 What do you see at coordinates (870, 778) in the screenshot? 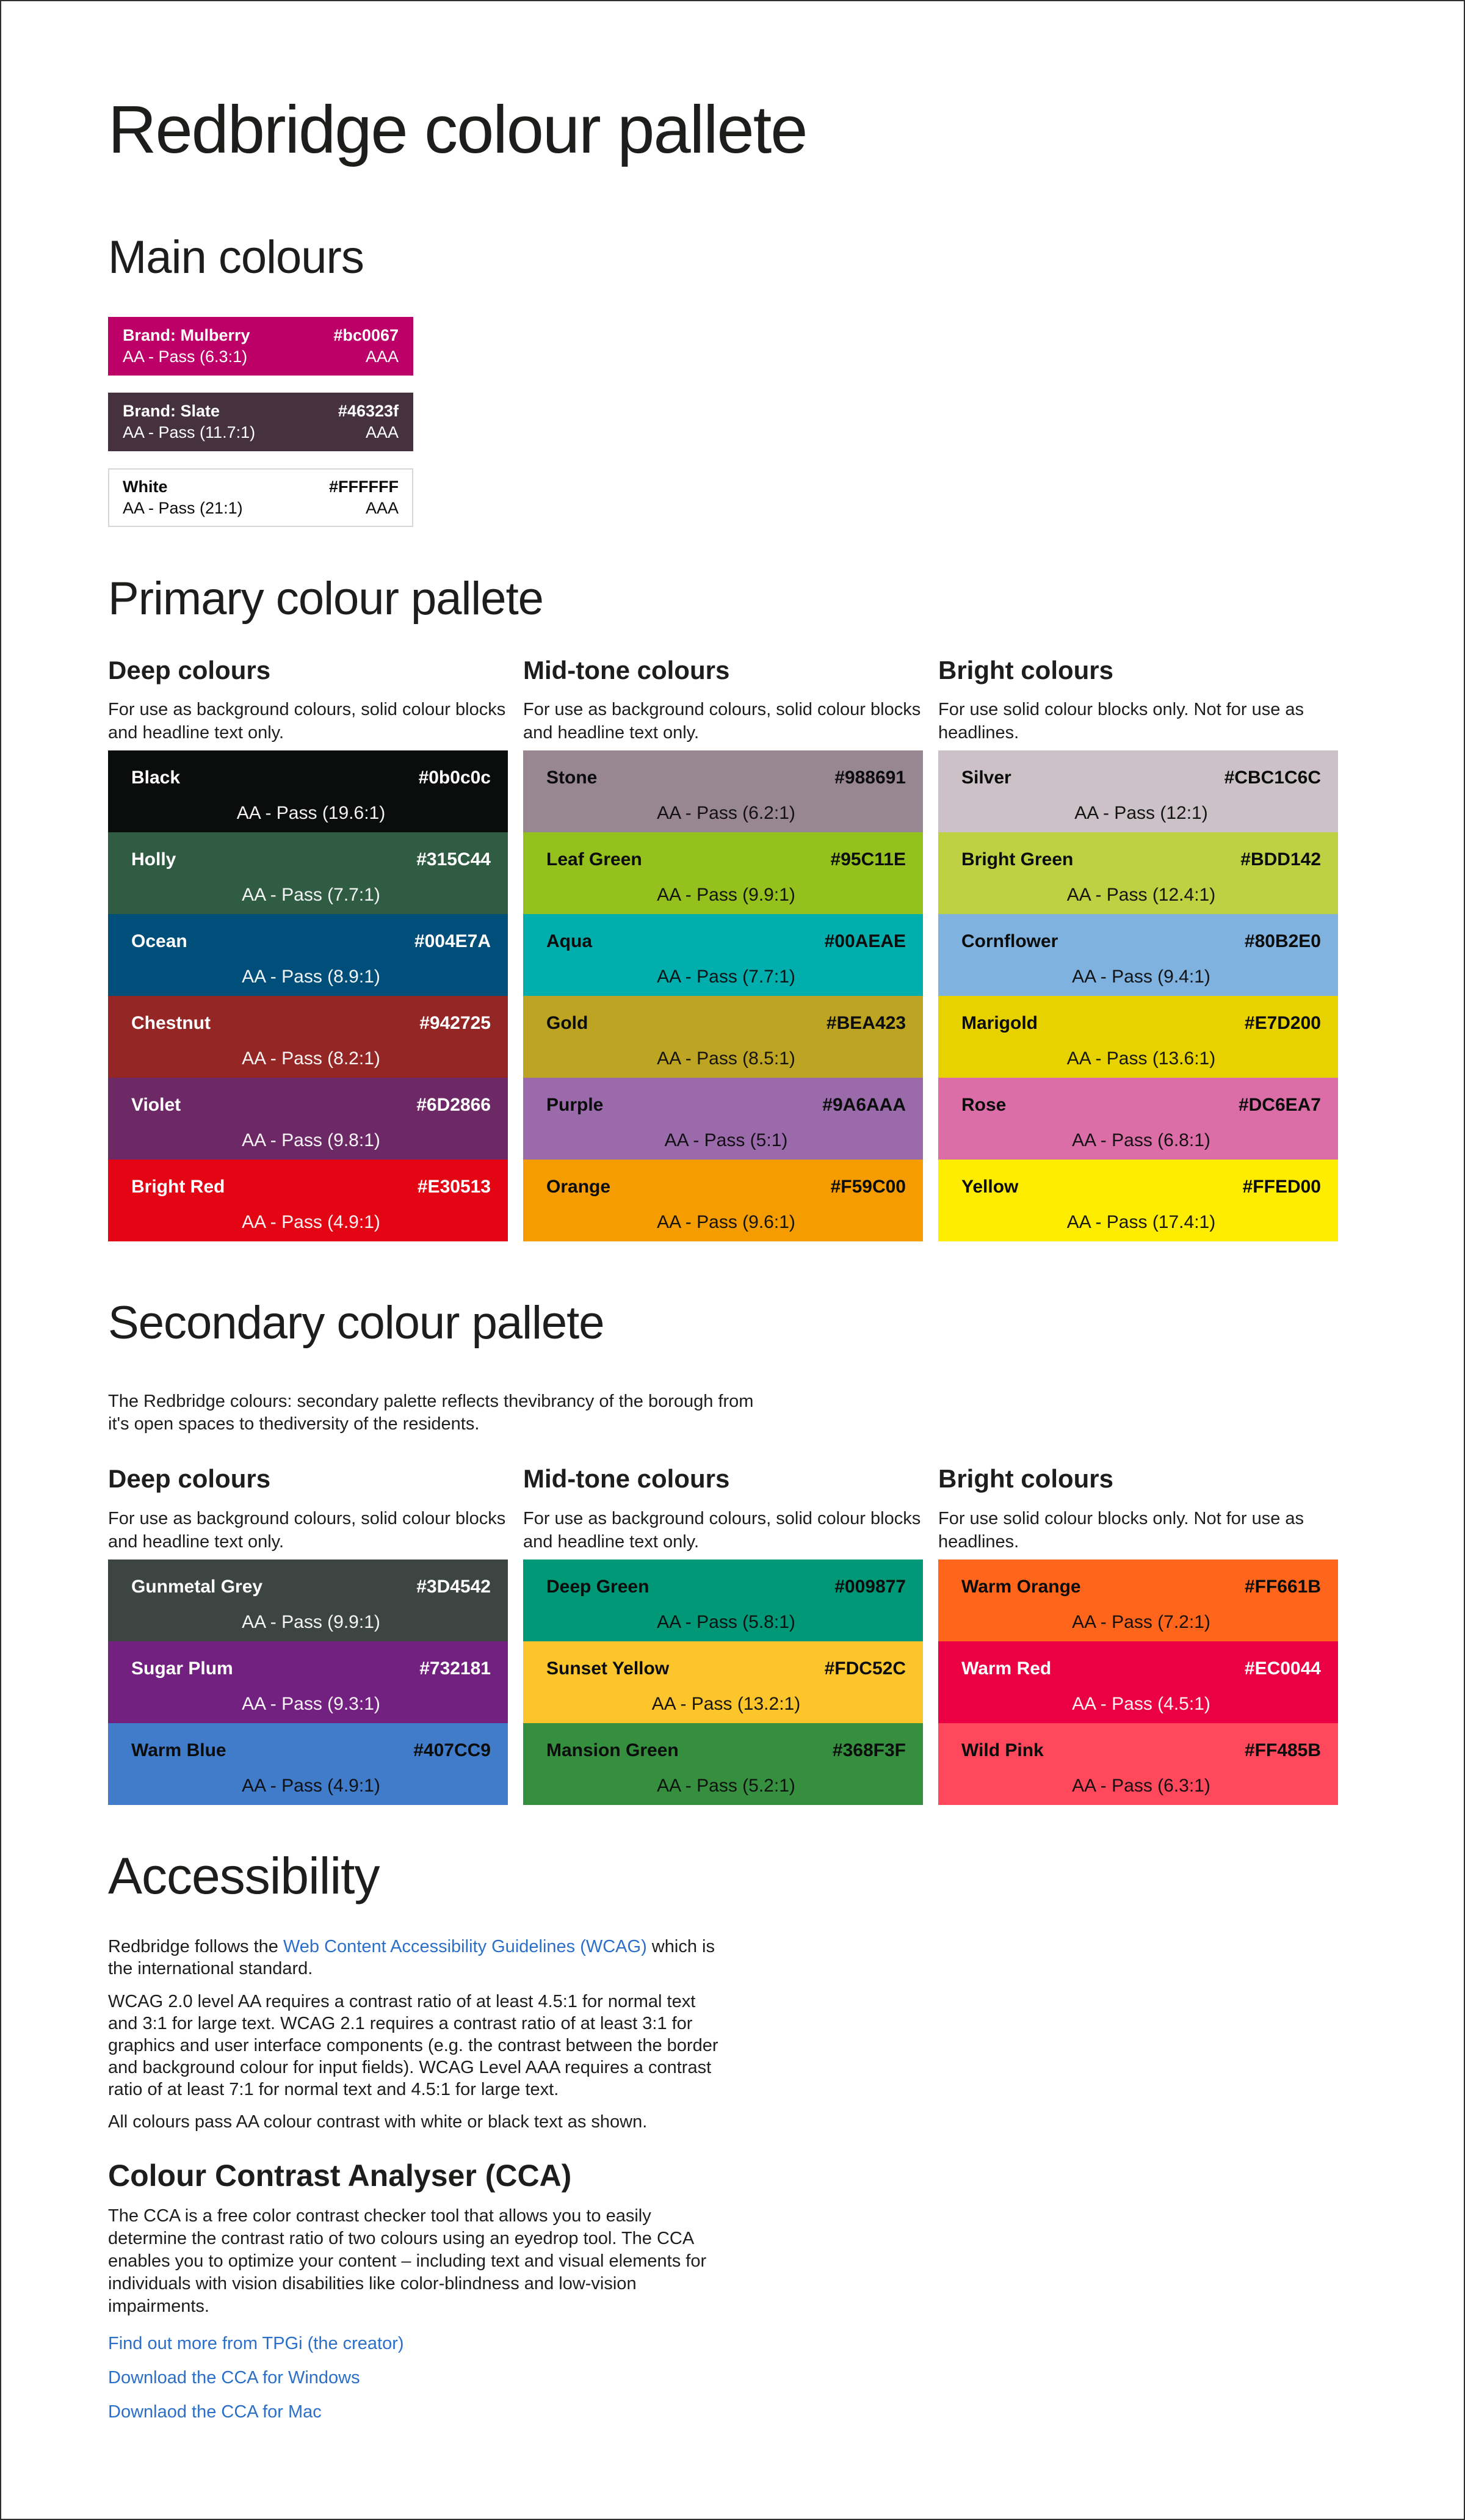
I see `swatch-hex: #988691` at bounding box center [870, 778].